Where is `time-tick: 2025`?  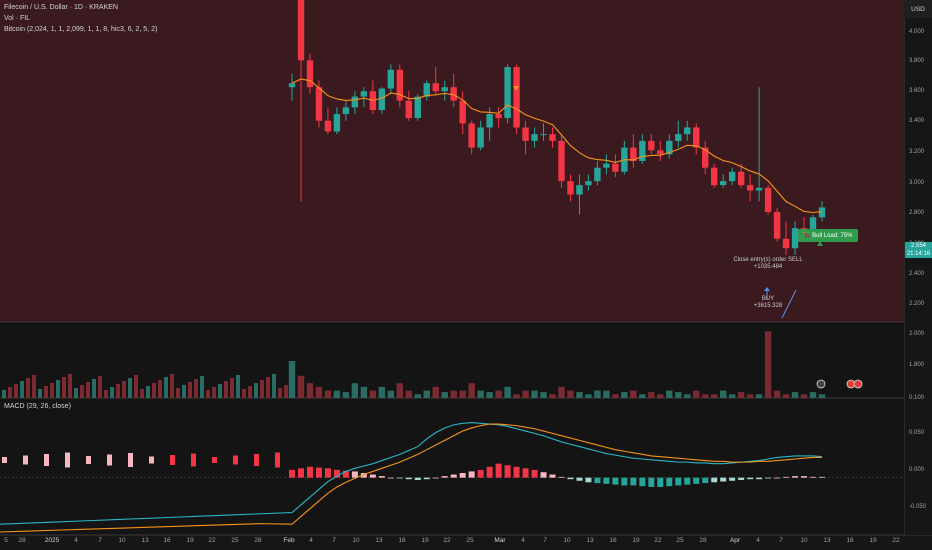 time-tick: 2025 is located at coordinates (52, 540).